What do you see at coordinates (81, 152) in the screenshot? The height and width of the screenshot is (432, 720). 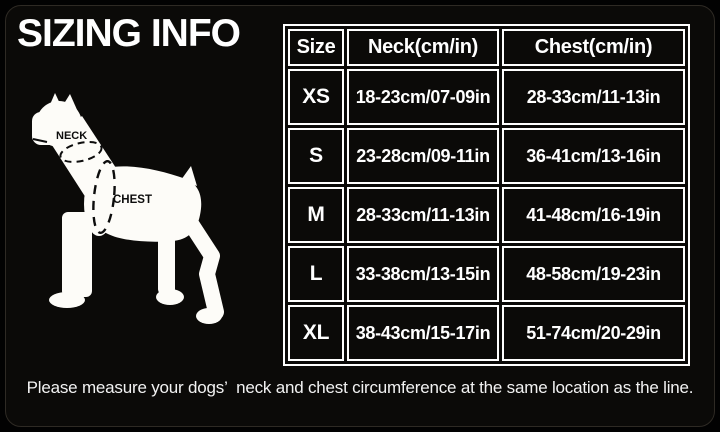 I see `neck-measure-line` at bounding box center [81, 152].